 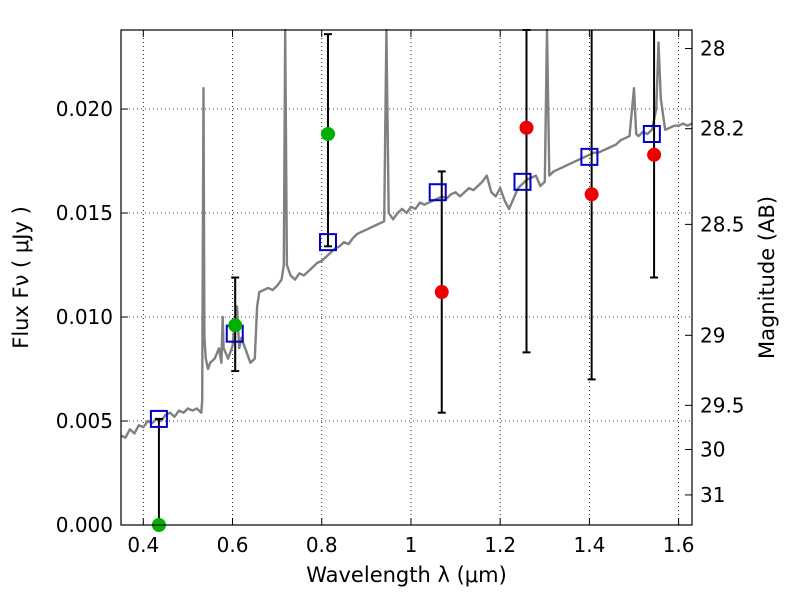 What do you see at coordinates (722, 405) in the screenshot?
I see `y2-tick-label: 29.5` at bounding box center [722, 405].